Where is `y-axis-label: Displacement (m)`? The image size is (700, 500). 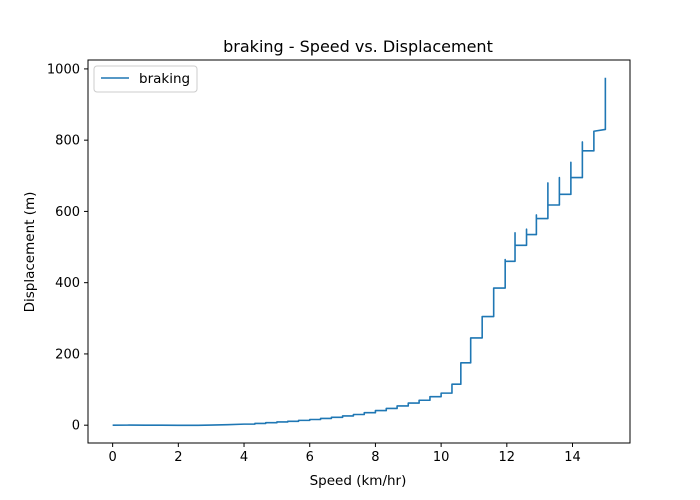 y-axis-label: Displacement (m) is located at coordinates (30, 252).